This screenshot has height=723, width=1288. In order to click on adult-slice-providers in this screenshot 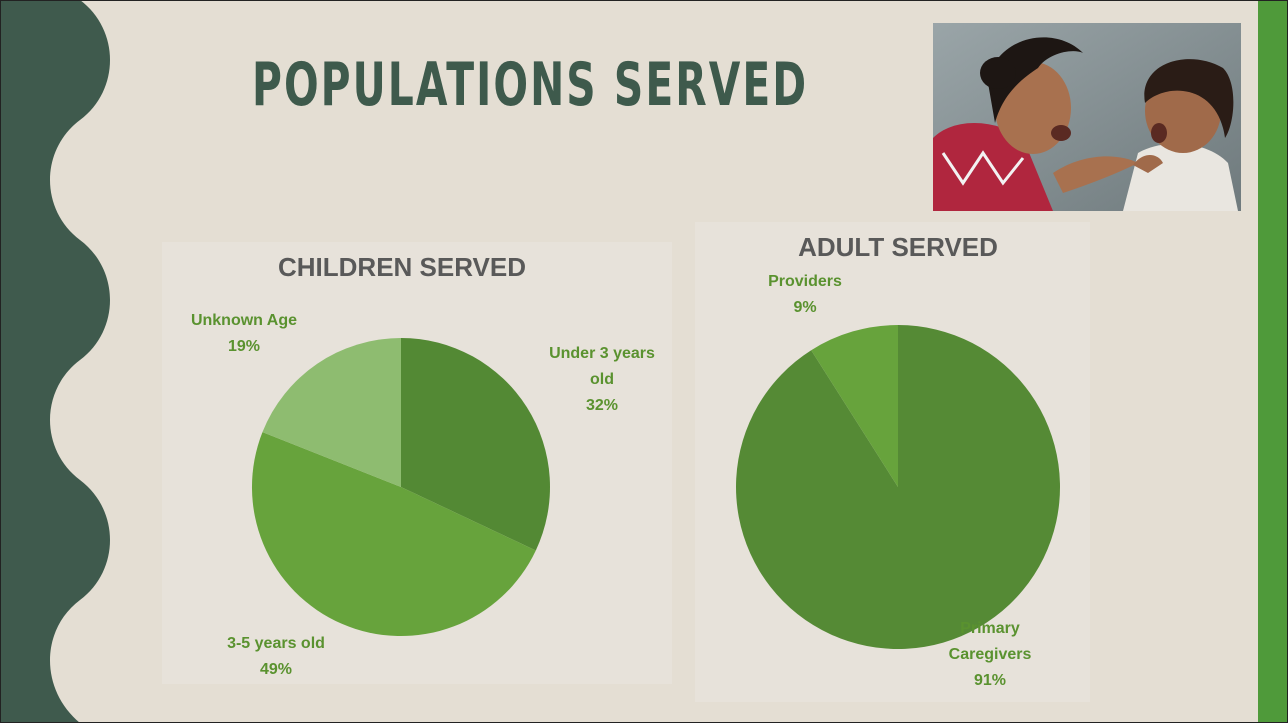, I will do `click(854, 406)`.